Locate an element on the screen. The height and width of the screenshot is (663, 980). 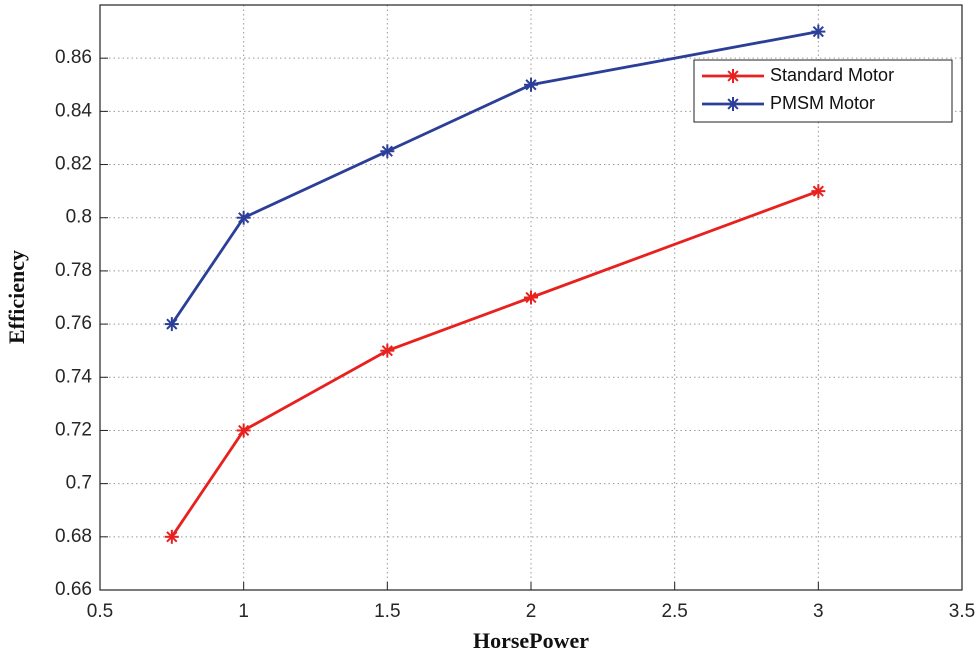
y-tick-label: 0.76 is located at coordinates (73, 323).